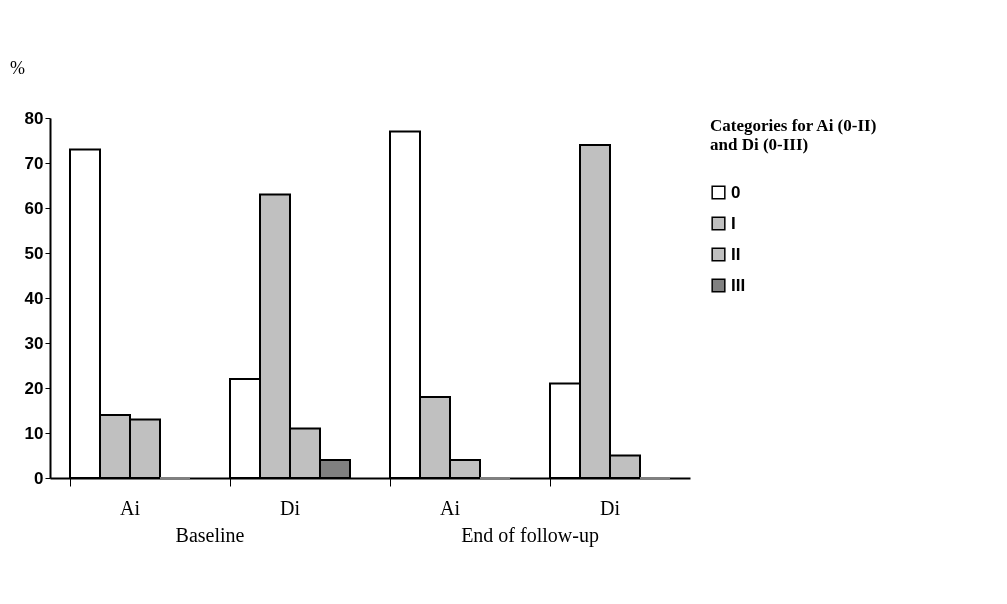  Describe the element at coordinates (530, 535) in the screenshot. I see `text: End of follow-up` at that location.